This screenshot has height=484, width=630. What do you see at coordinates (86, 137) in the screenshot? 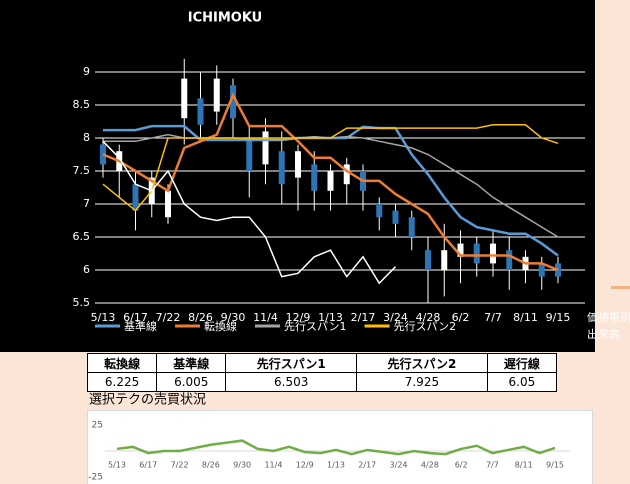
I see `y-tick-label: 8` at bounding box center [86, 137].